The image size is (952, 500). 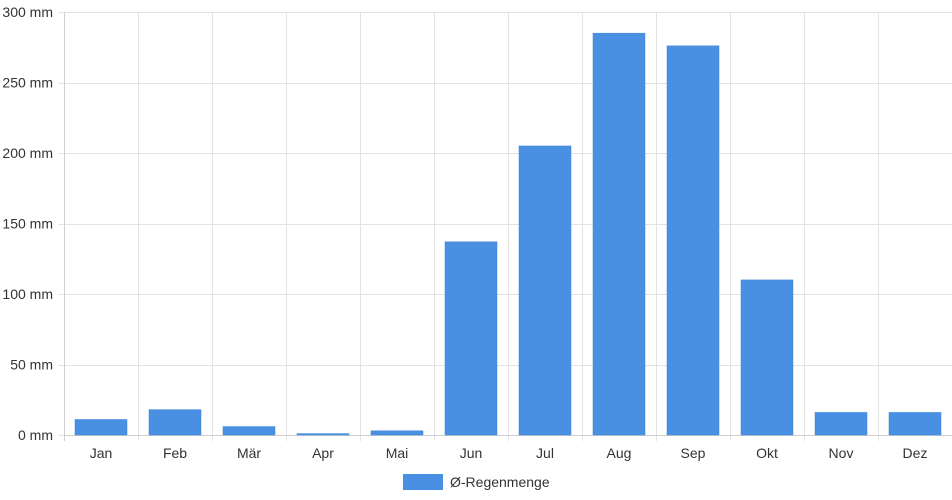 I want to click on x-tick-label: Feb, so click(x=175, y=453).